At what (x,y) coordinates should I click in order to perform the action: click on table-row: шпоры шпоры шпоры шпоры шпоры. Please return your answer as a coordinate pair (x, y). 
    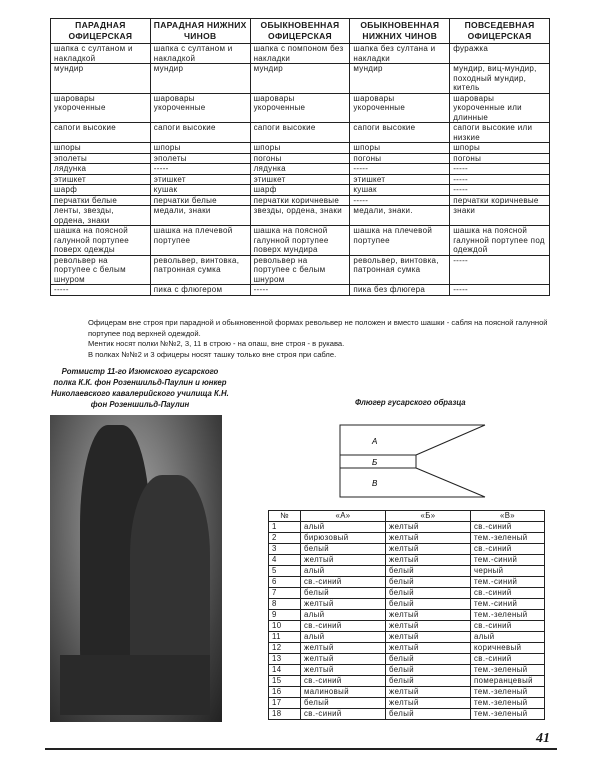
    Looking at the image, I should click on (300, 148).